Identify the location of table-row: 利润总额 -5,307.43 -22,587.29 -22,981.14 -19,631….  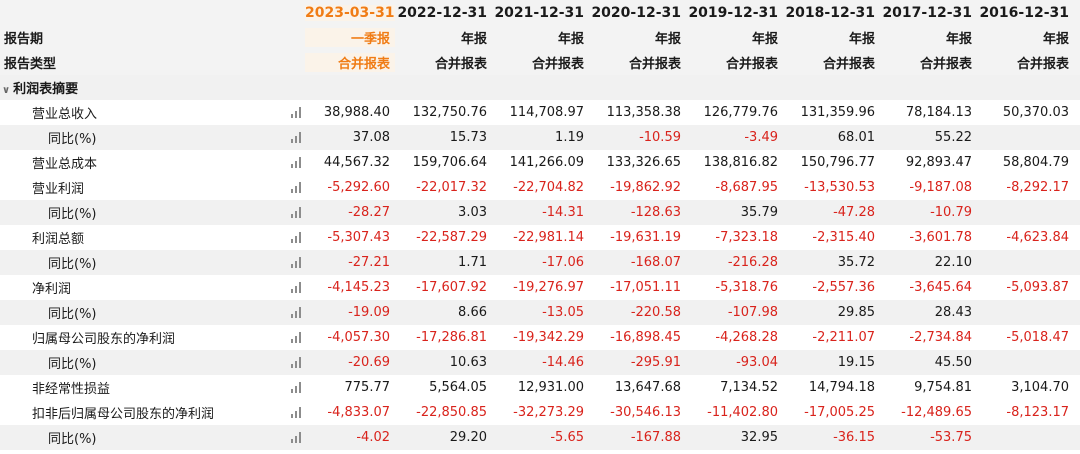
(540, 237).